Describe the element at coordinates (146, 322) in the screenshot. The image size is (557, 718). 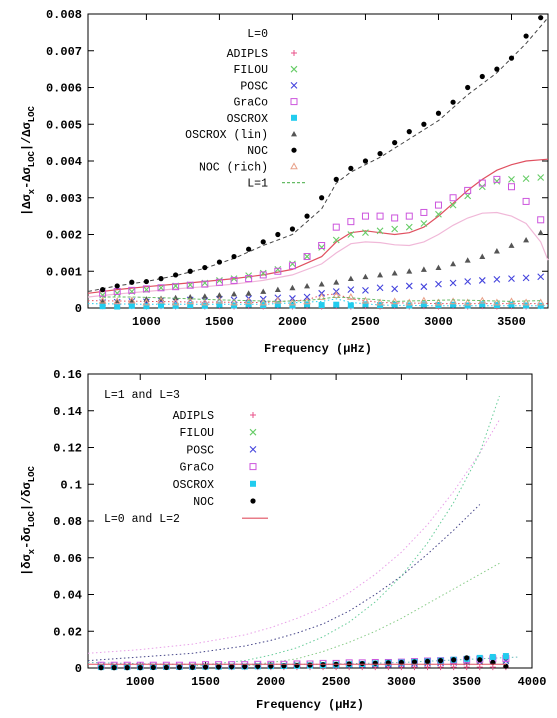
I see `top-x-tick-label: 1000` at that location.